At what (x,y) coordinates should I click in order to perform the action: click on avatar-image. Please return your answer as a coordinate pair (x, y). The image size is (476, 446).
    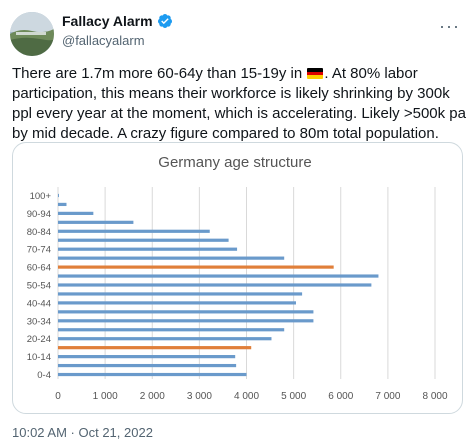
    Looking at the image, I should click on (32, 34).